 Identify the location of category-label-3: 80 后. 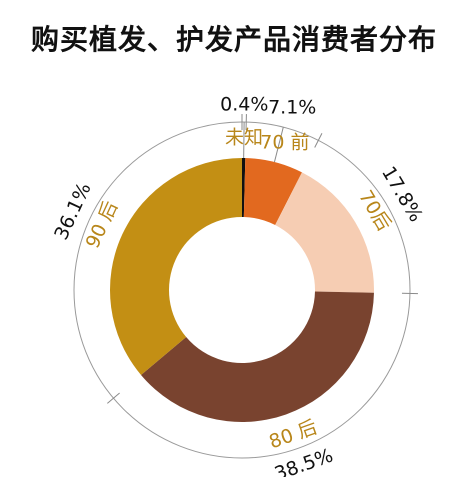
(293, 434).